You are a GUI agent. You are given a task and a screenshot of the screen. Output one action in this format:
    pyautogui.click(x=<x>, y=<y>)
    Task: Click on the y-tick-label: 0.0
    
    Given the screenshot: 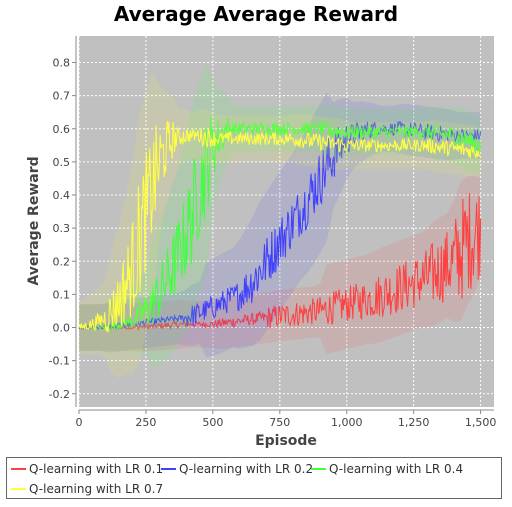 What is the action you would take?
    pyautogui.click(x=62, y=328)
    